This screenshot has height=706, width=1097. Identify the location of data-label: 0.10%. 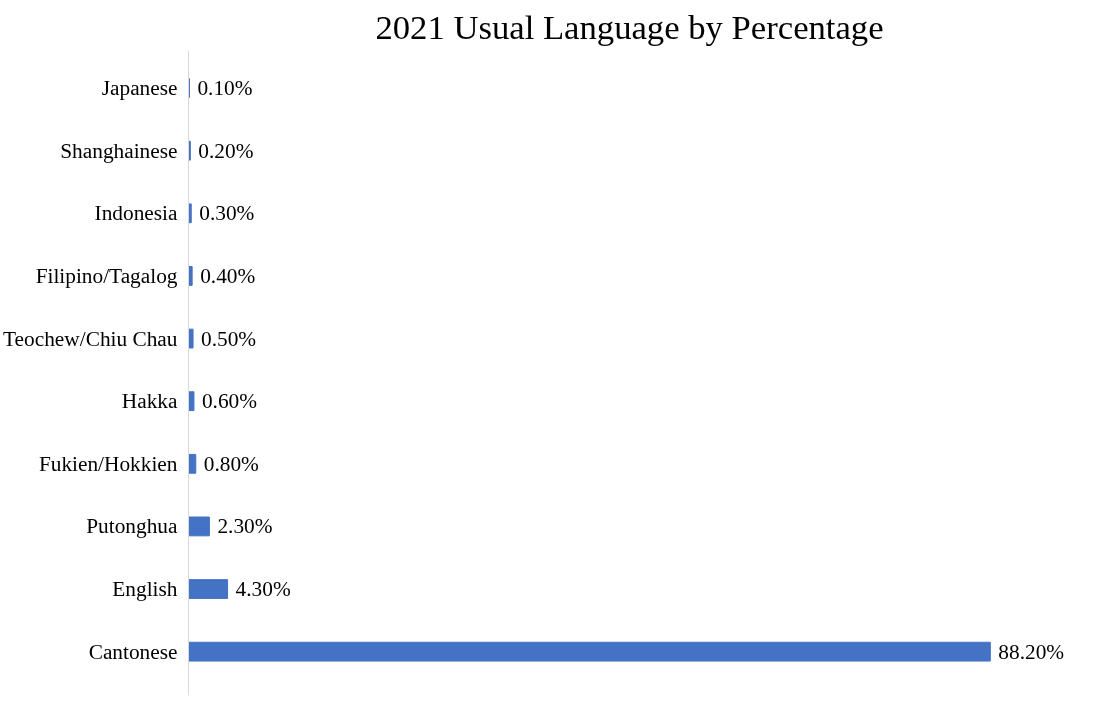
(225, 88).